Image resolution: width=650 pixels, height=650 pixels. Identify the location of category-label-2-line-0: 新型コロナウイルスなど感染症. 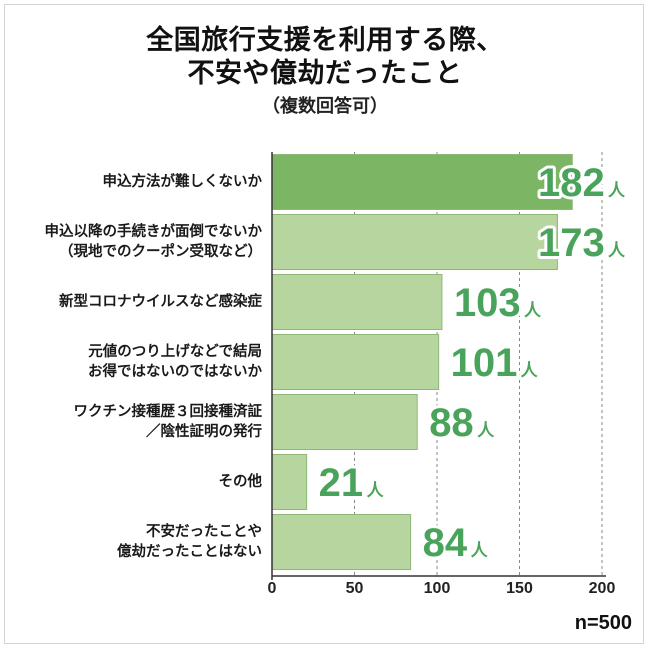
(160, 302).